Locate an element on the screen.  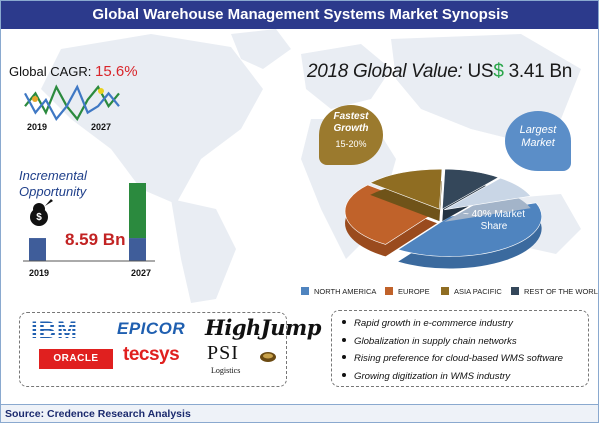
bar-x-label-2019: 2019 is located at coordinates (39, 273).